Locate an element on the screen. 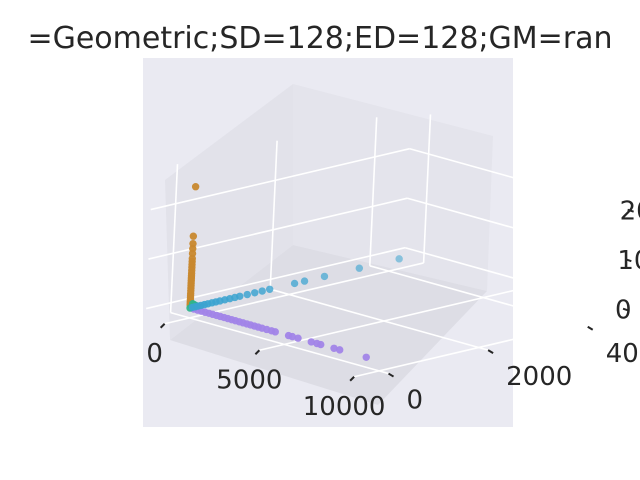  z-tick-label: 1000 is located at coordinates (628, 261).